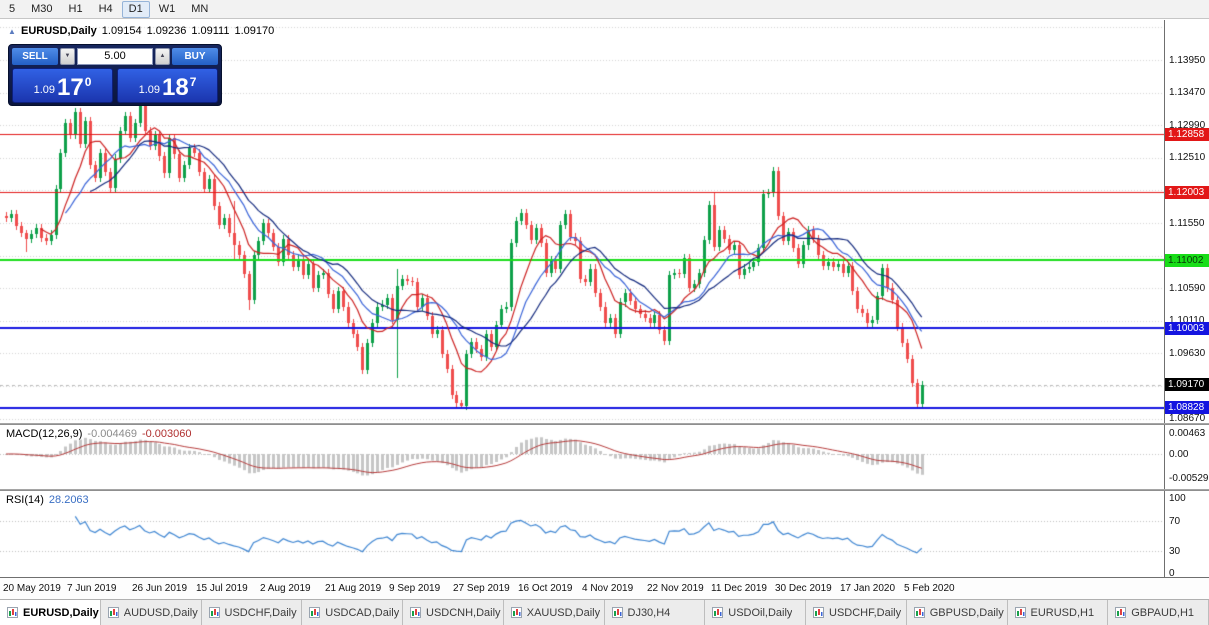 The height and width of the screenshot is (625, 1209). Describe the element at coordinates (1187, 328) in the screenshot. I see `price-level-badge: 1.10003` at that location.